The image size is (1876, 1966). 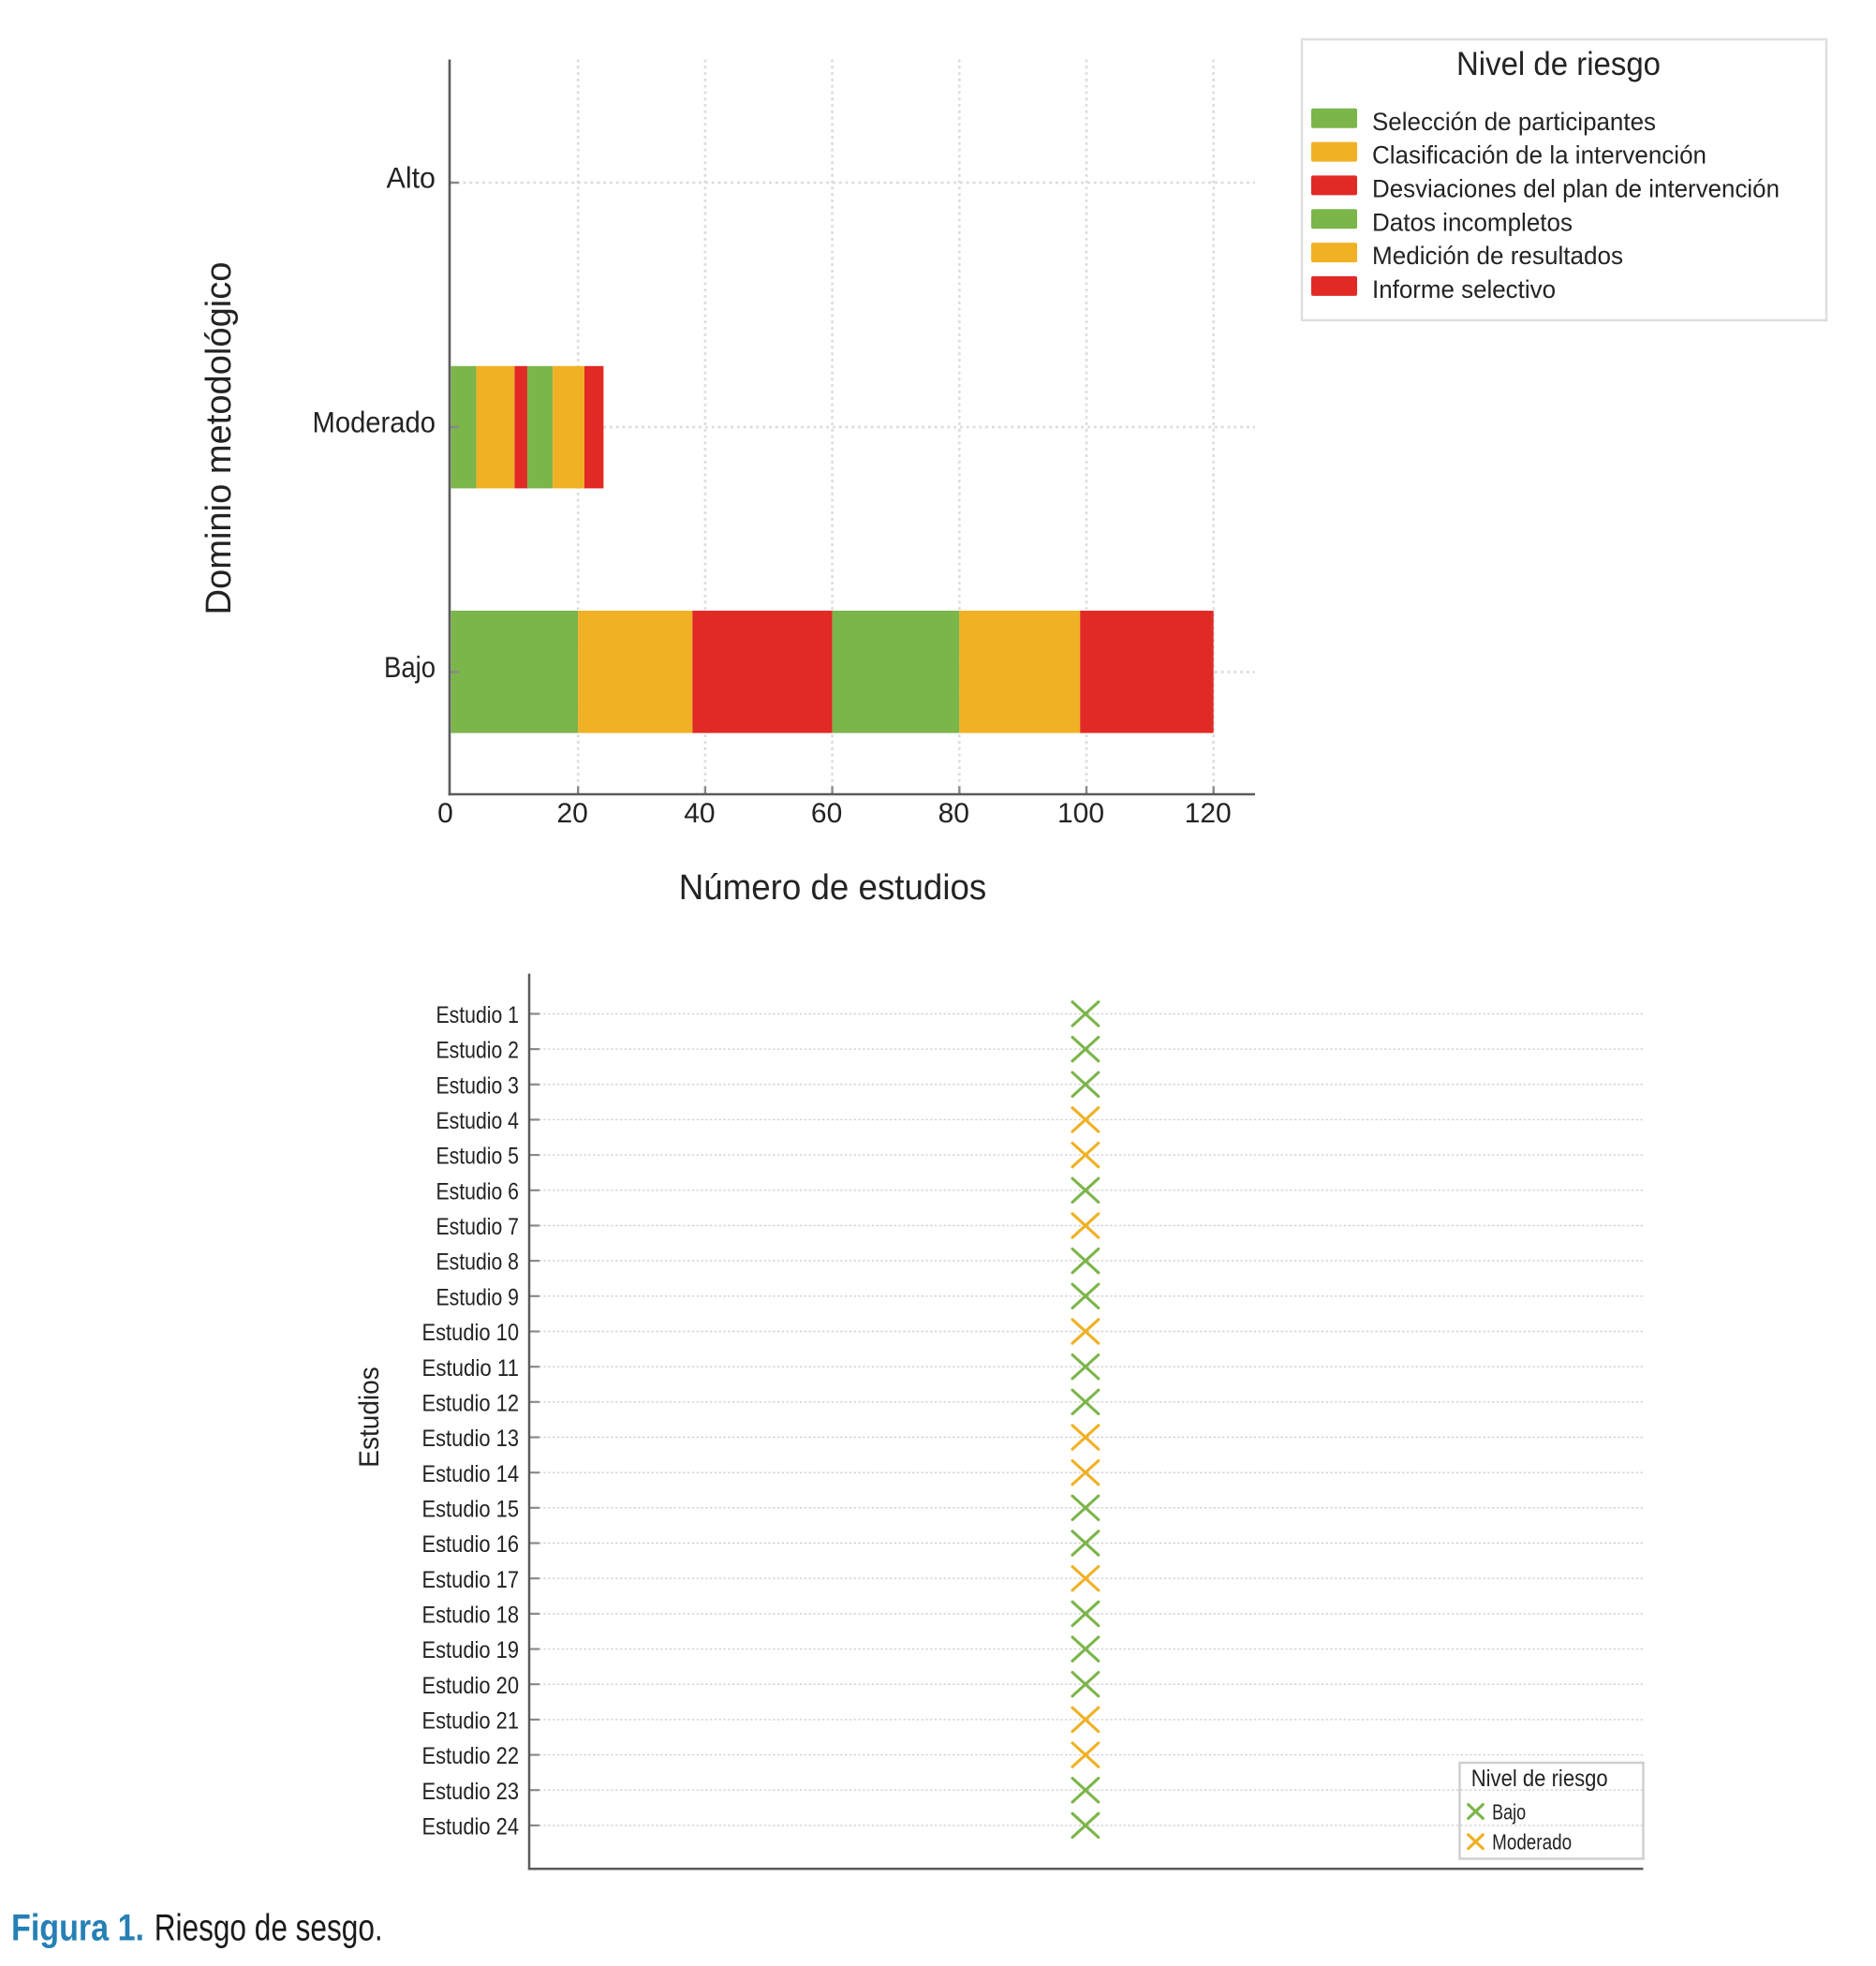 I want to click on svg-text: Dominio metodológico, so click(x=219, y=438).